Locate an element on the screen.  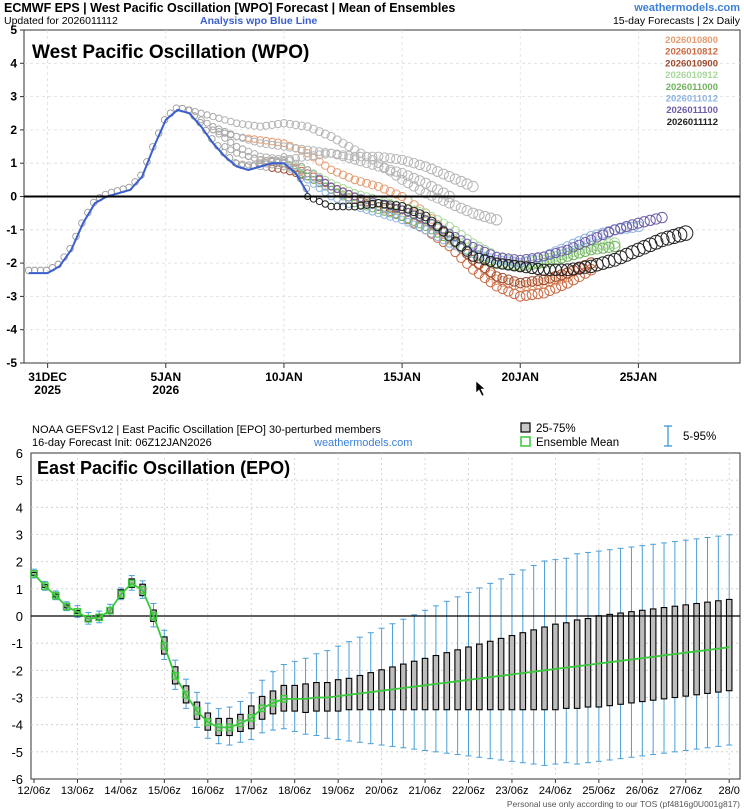
wpo-y-tick-label: -3 is located at coordinates (11, 296).